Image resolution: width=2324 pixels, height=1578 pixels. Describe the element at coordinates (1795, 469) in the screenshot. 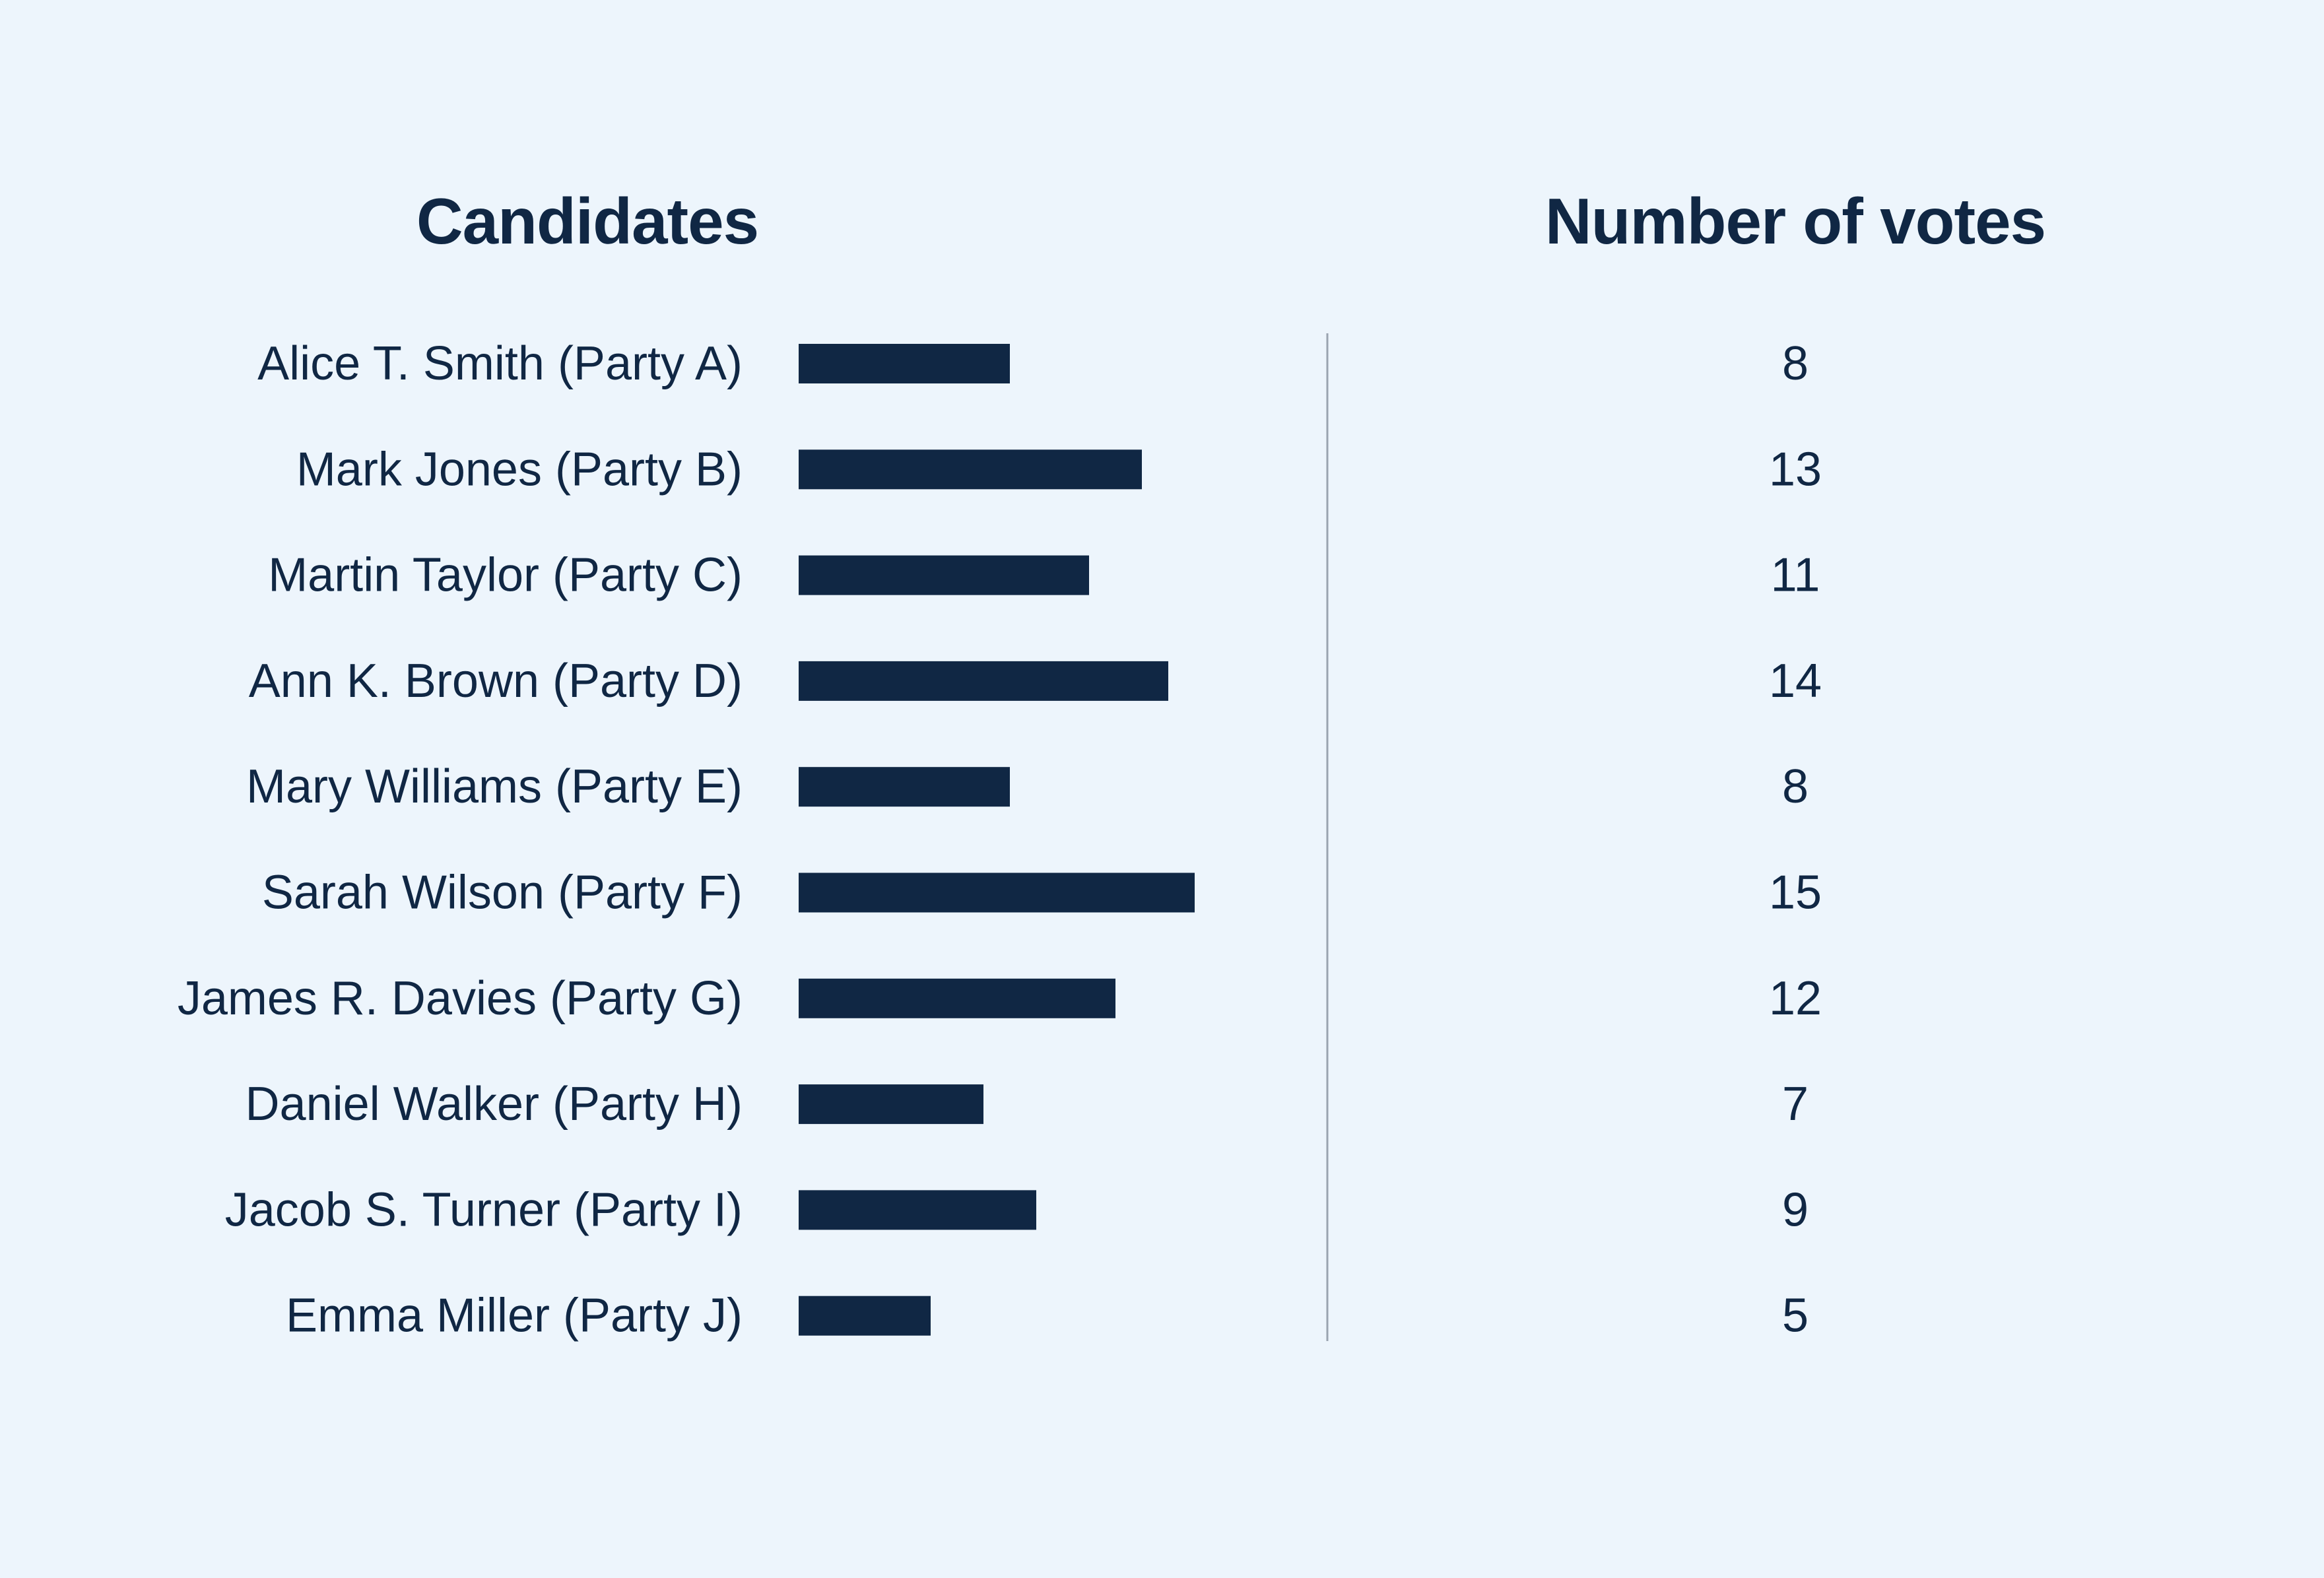

I see `vote-count: 13` at that location.